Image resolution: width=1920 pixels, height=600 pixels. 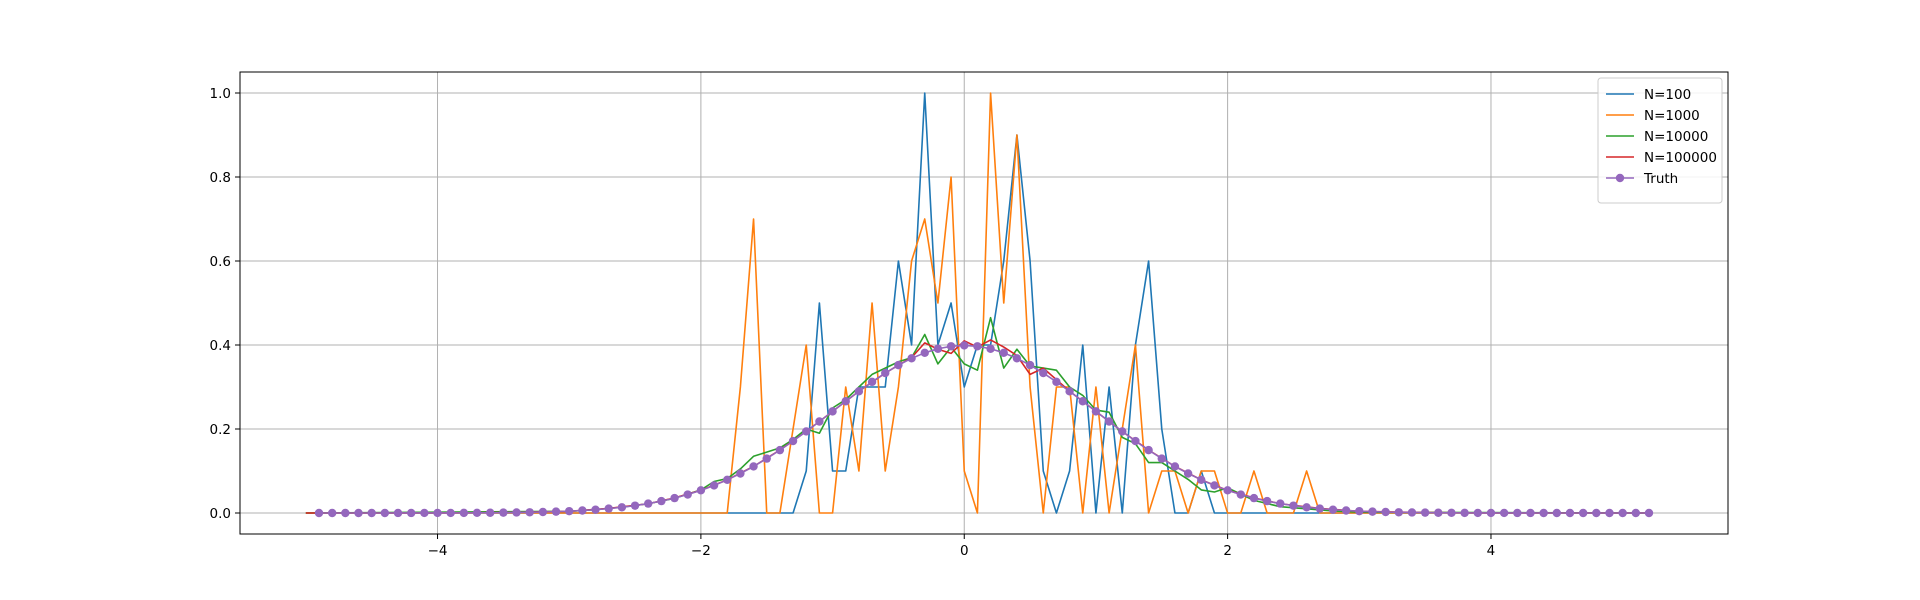 What do you see at coordinates (964, 551) in the screenshot?
I see `x-tick-label: 0` at bounding box center [964, 551].